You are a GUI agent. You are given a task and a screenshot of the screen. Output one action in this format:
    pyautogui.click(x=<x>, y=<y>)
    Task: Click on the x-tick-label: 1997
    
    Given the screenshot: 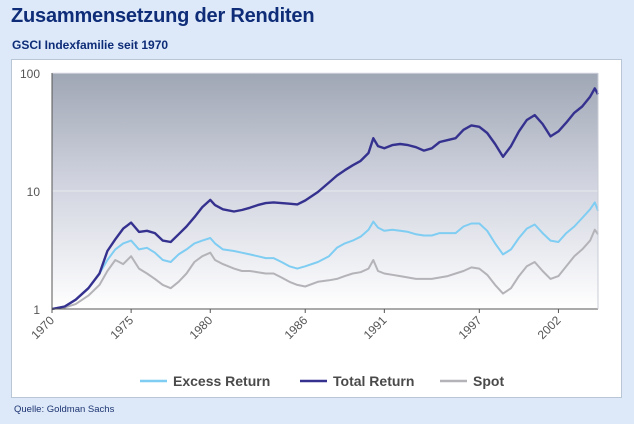 What is the action you would take?
    pyautogui.click(x=470, y=327)
    